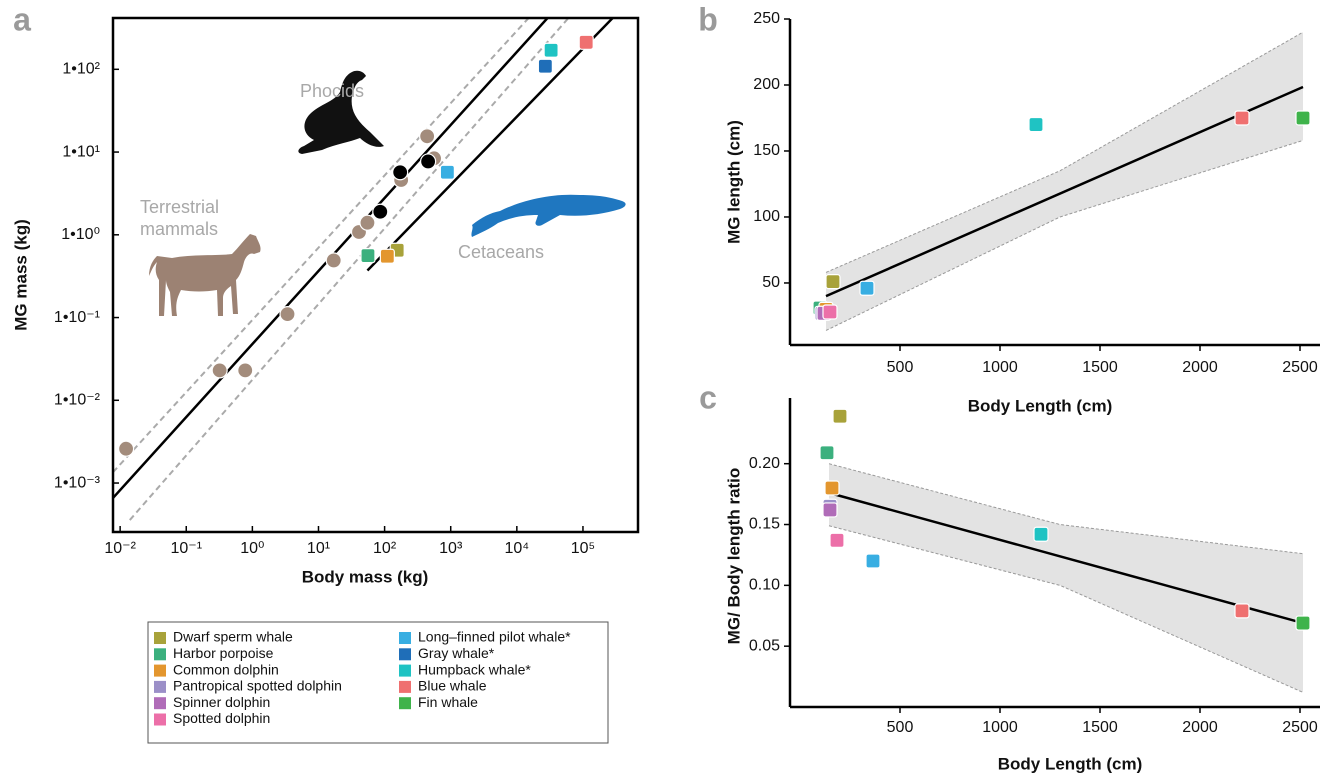 Image resolution: width=1338 pixels, height=777 pixels. Describe the element at coordinates (20, 274) in the screenshot. I see `y-axis-title: MG mass (kg)` at that location.